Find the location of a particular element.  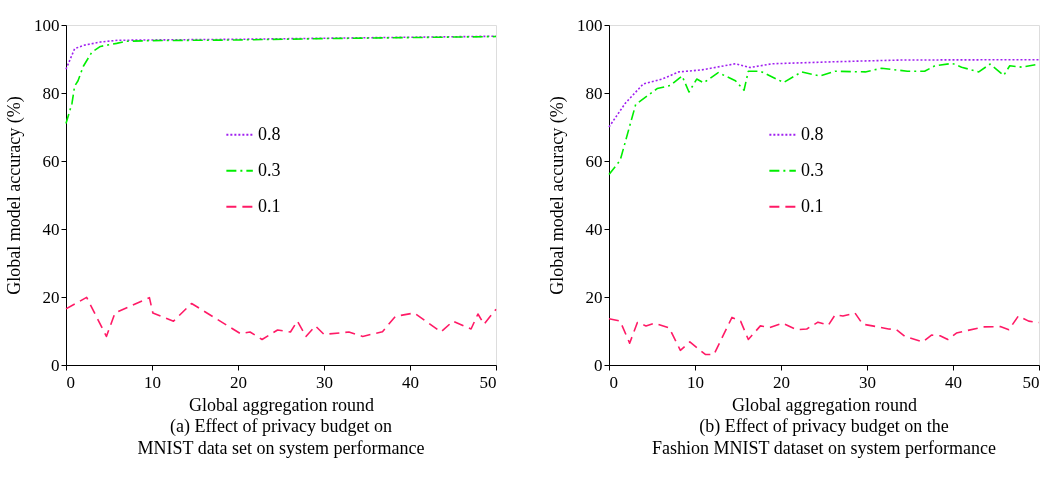

text: (a) Effect of privacy budget on is located at coordinates (281, 426).